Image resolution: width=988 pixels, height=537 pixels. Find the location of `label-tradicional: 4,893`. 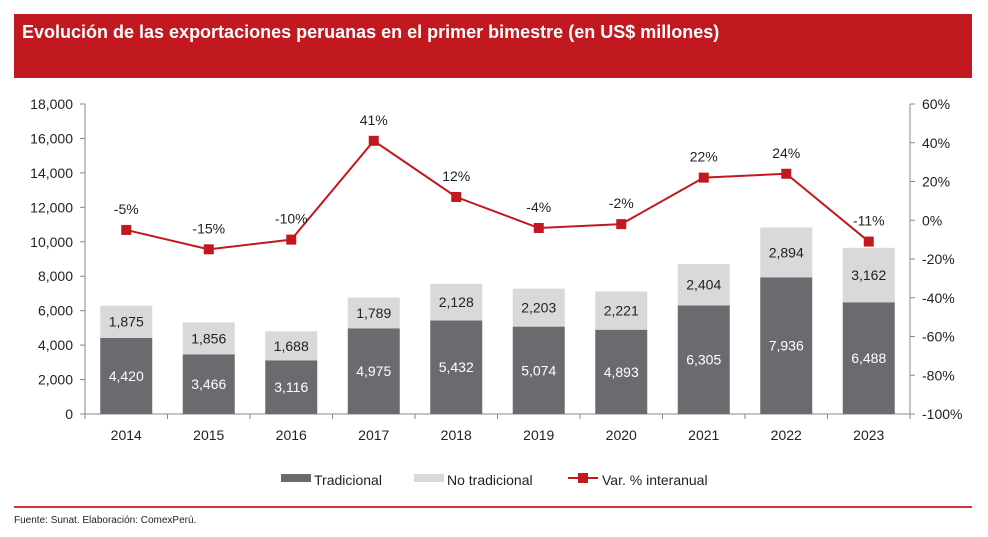

label-tradicional: 4,893 is located at coordinates (621, 372).